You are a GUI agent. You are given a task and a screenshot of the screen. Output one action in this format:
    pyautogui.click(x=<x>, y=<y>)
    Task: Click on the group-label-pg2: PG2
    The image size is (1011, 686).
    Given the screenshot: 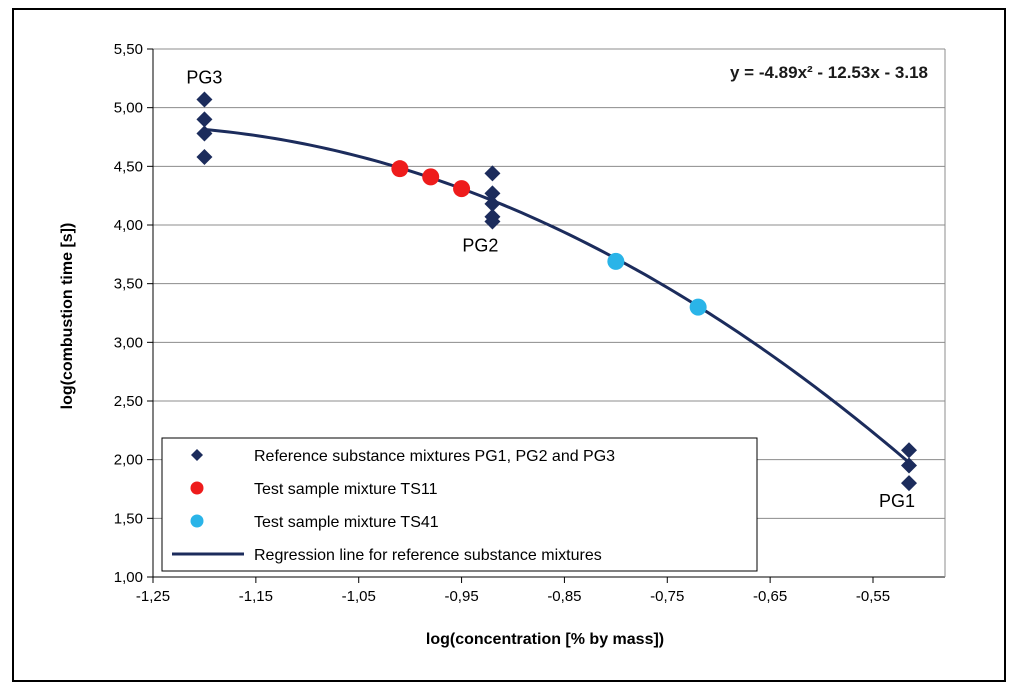 What is the action you would take?
    pyautogui.click(x=480, y=245)
    